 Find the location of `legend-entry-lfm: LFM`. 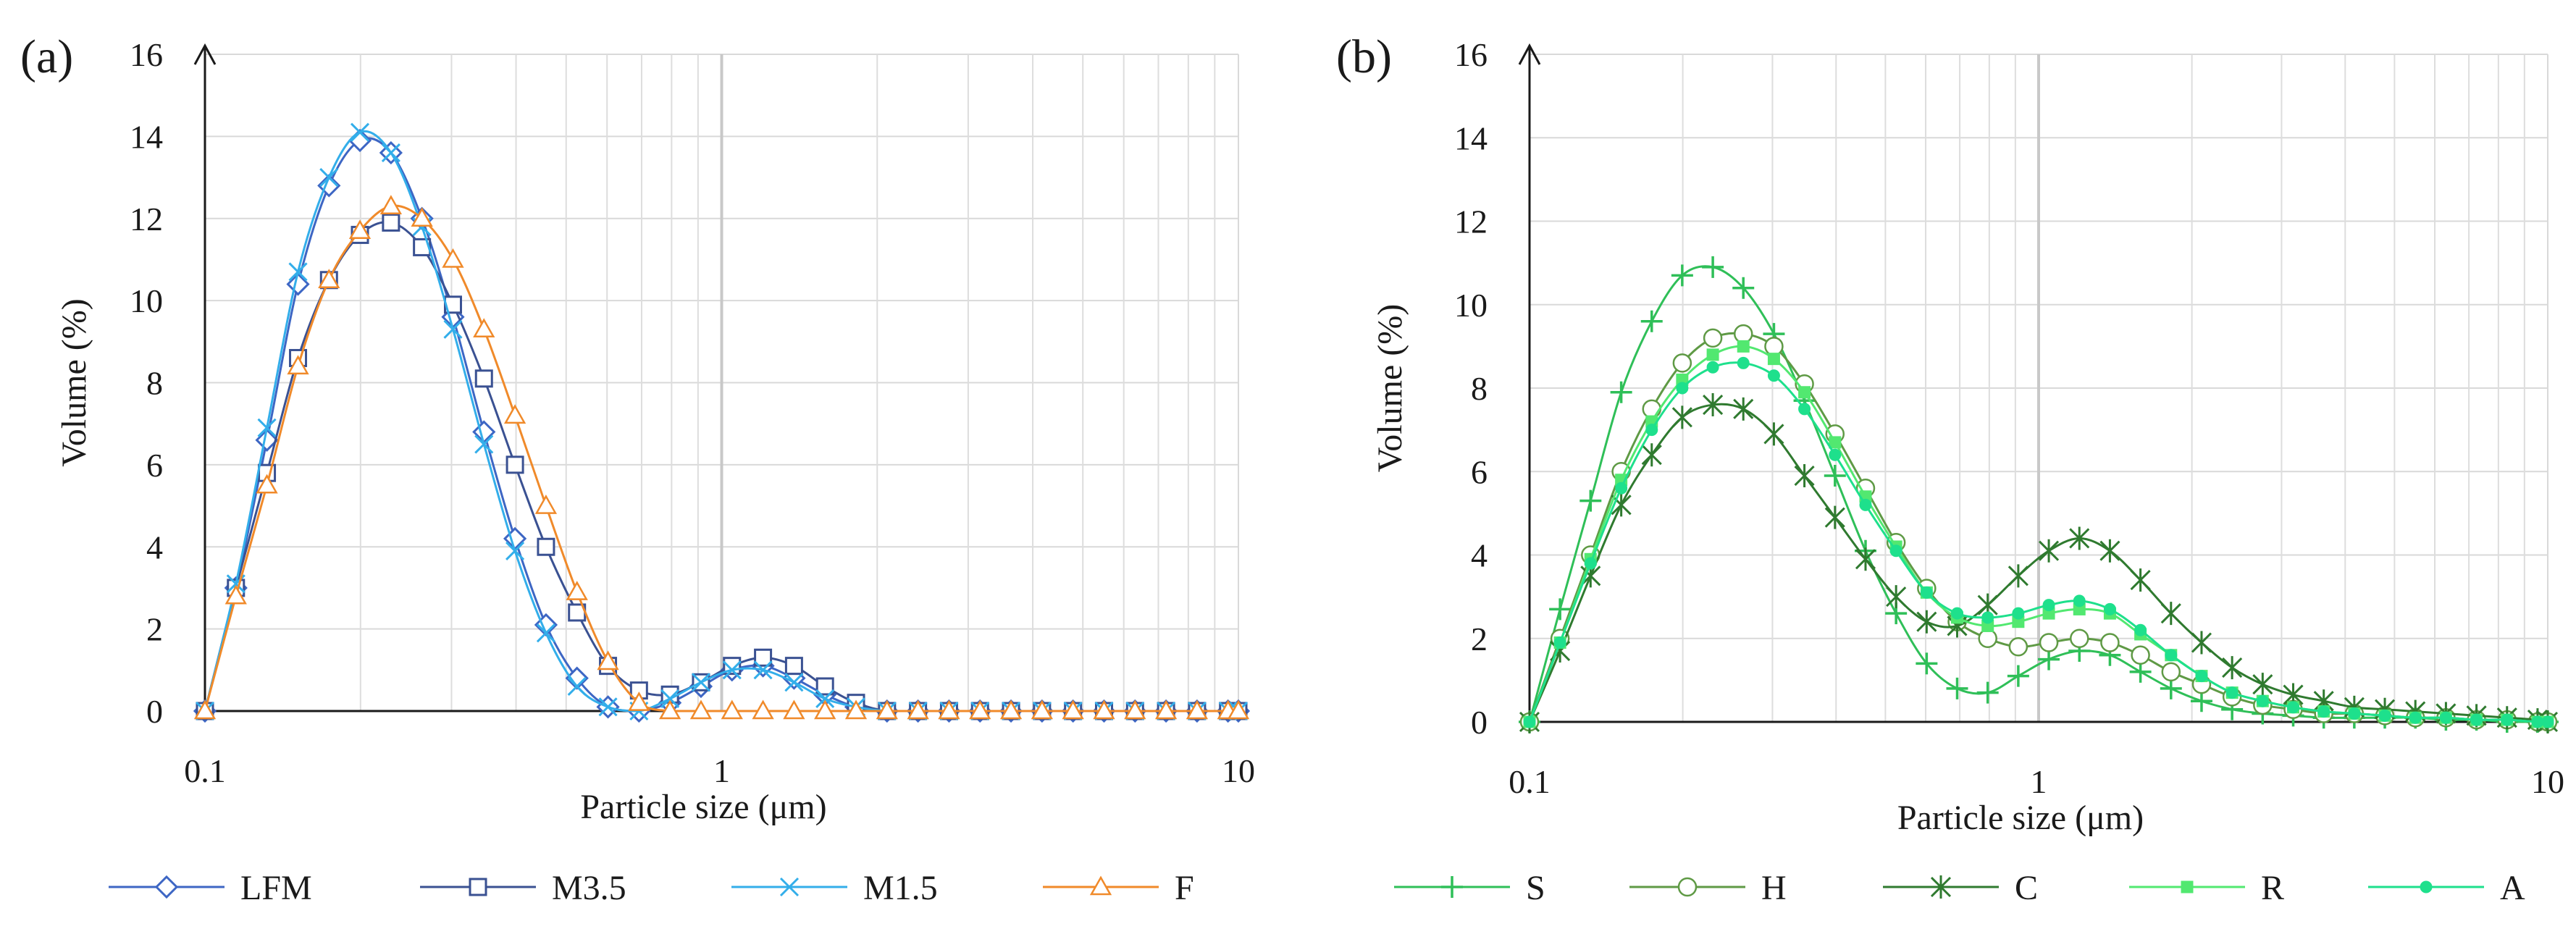

legend-entry-lfm: LFM is located at coordinates (210, 888).